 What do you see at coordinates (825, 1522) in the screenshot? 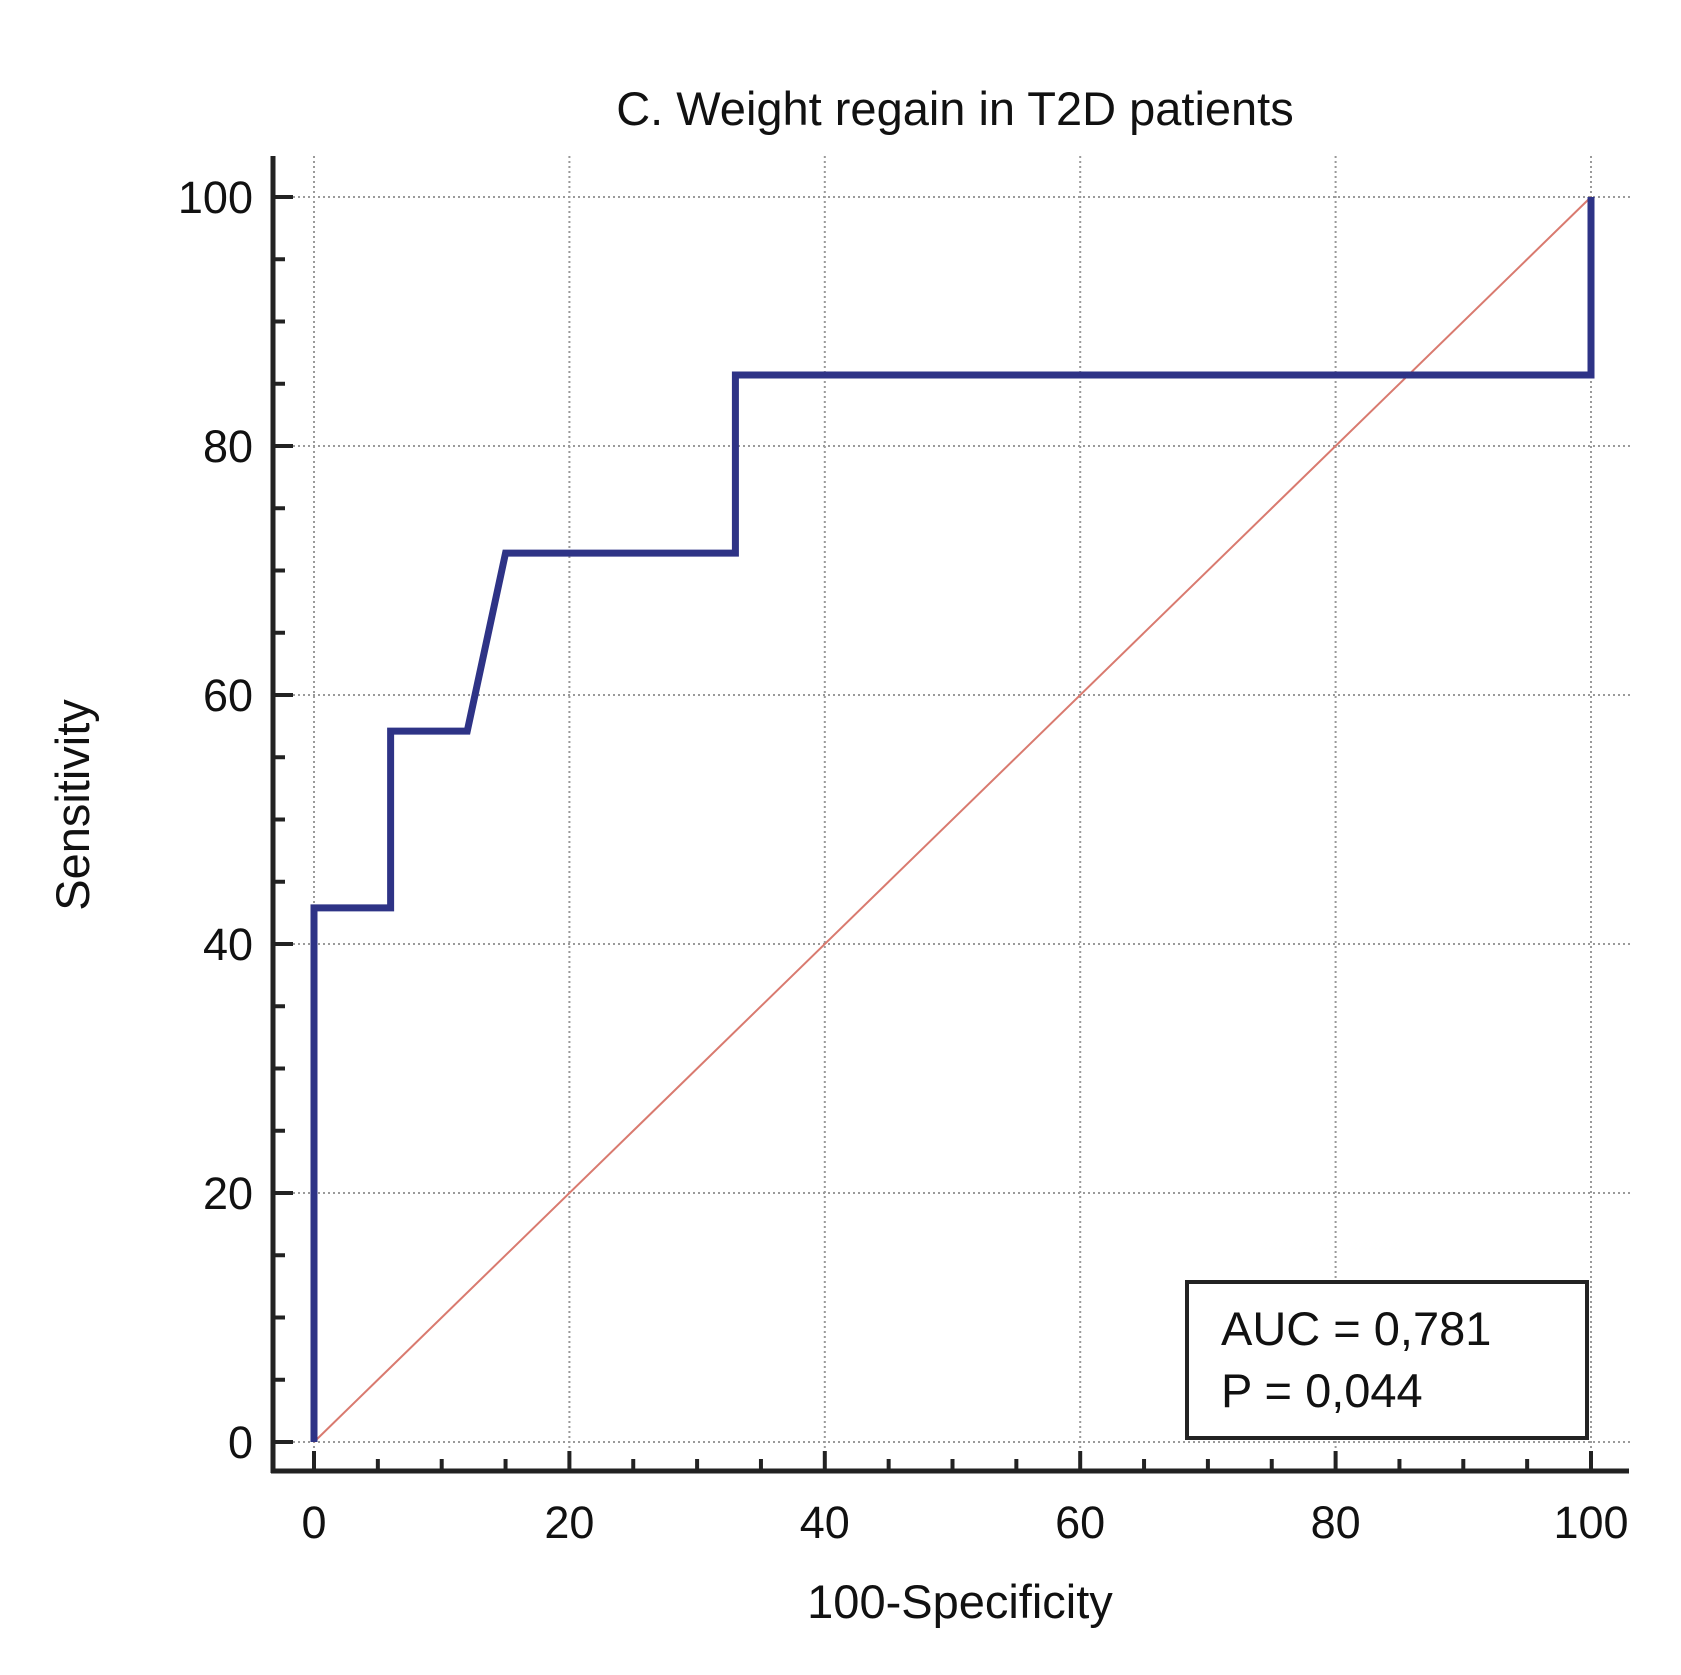
I see `x-tick-label: 40` at bounding box center [825, 1522].